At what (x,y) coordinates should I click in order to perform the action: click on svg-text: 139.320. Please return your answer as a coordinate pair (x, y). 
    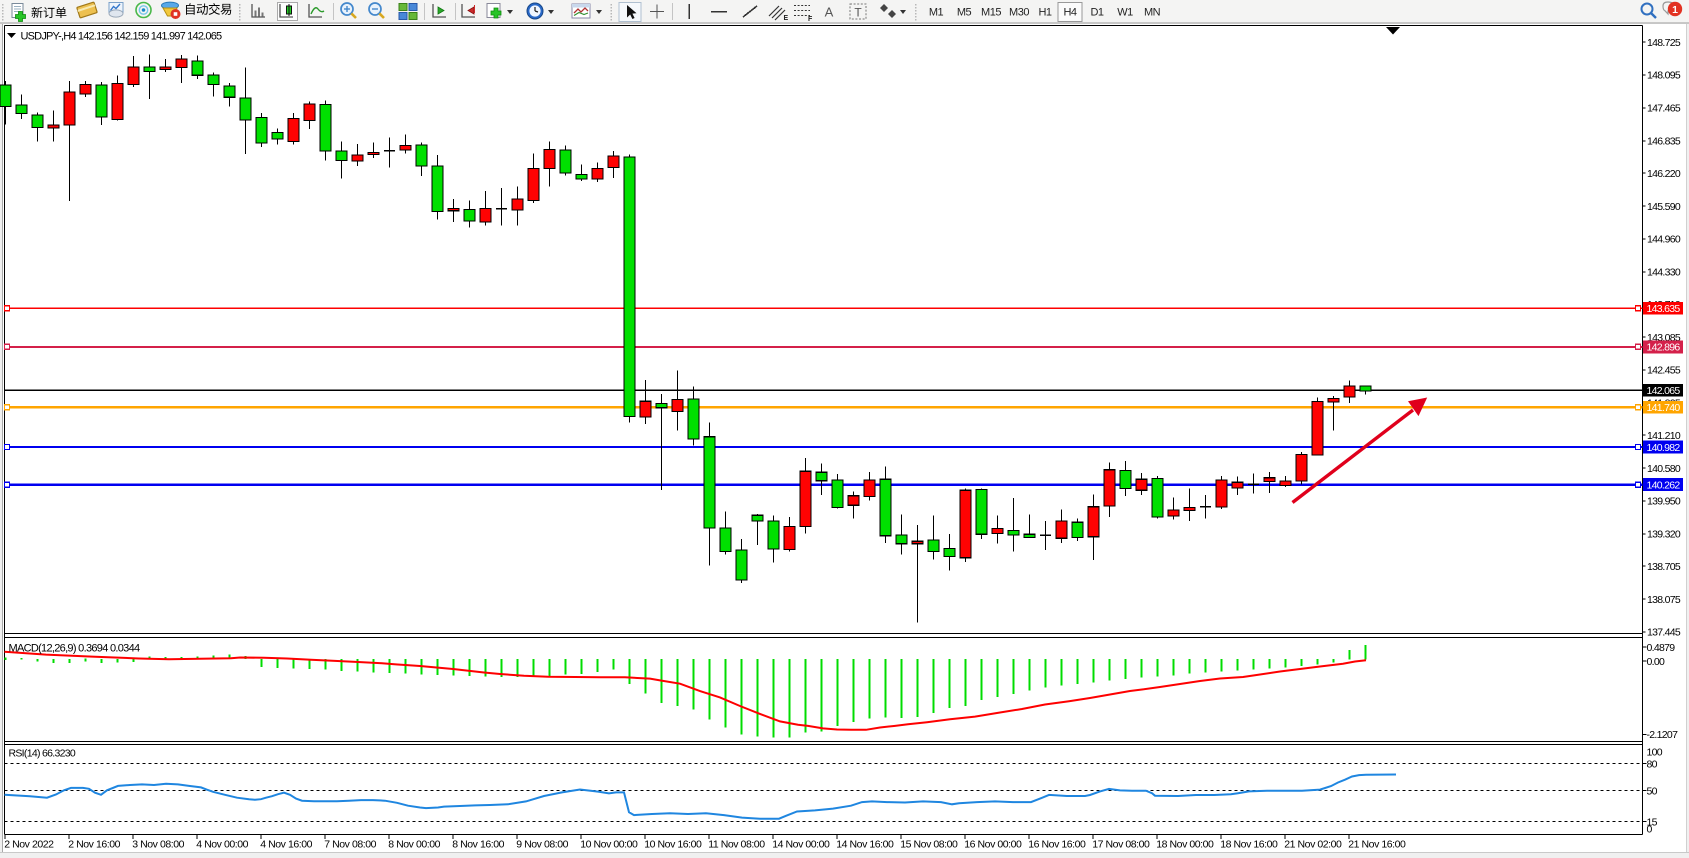
    Looking at the image, I should click on (1664, 535).